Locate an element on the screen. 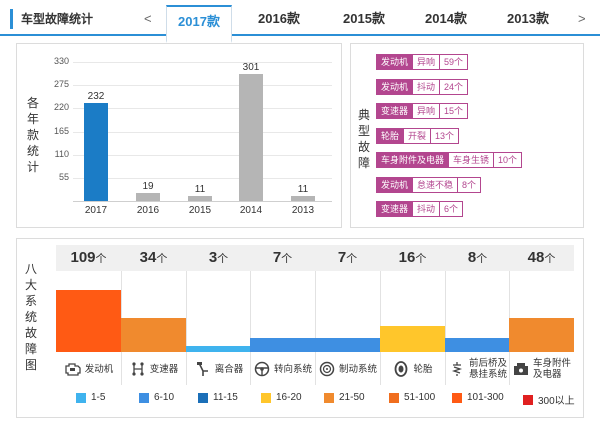 The image size is (600, 423). level-legend: 1-5 6-10 11-15 16-20 21-50 51-100 101-300 300以上 is located at coordinates (330, 399).